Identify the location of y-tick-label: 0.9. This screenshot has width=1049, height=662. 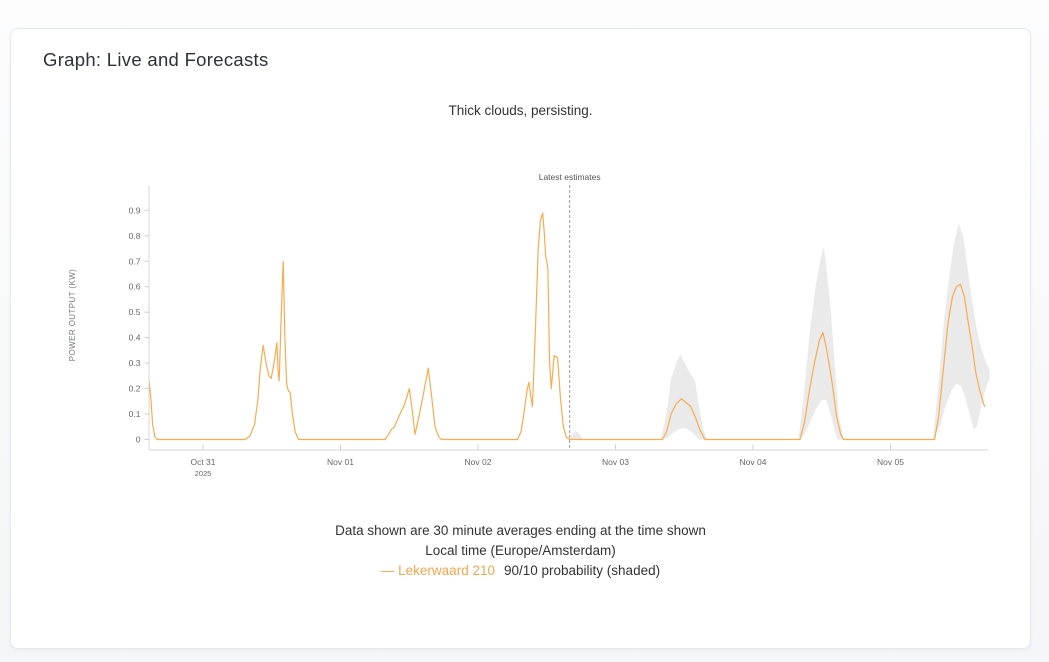
(135, 210).